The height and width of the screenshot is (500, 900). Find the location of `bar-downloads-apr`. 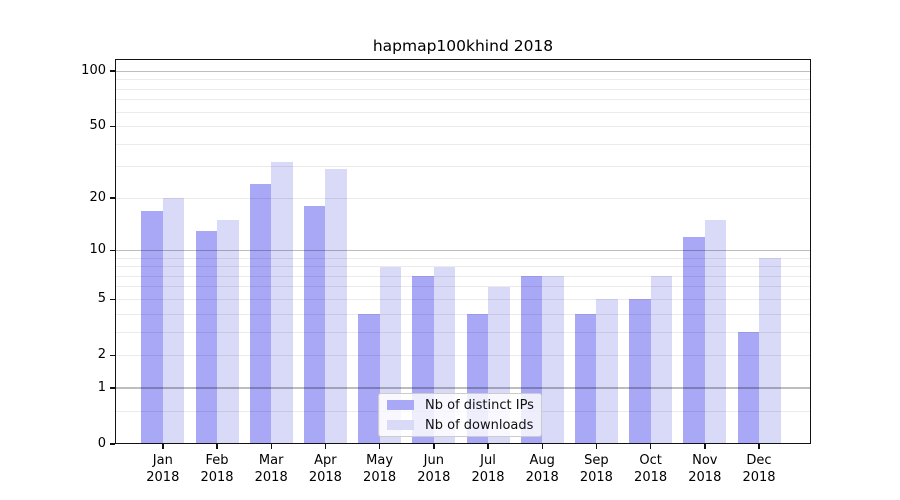

bar-downloads-apr is located at coordinates (336, 306).